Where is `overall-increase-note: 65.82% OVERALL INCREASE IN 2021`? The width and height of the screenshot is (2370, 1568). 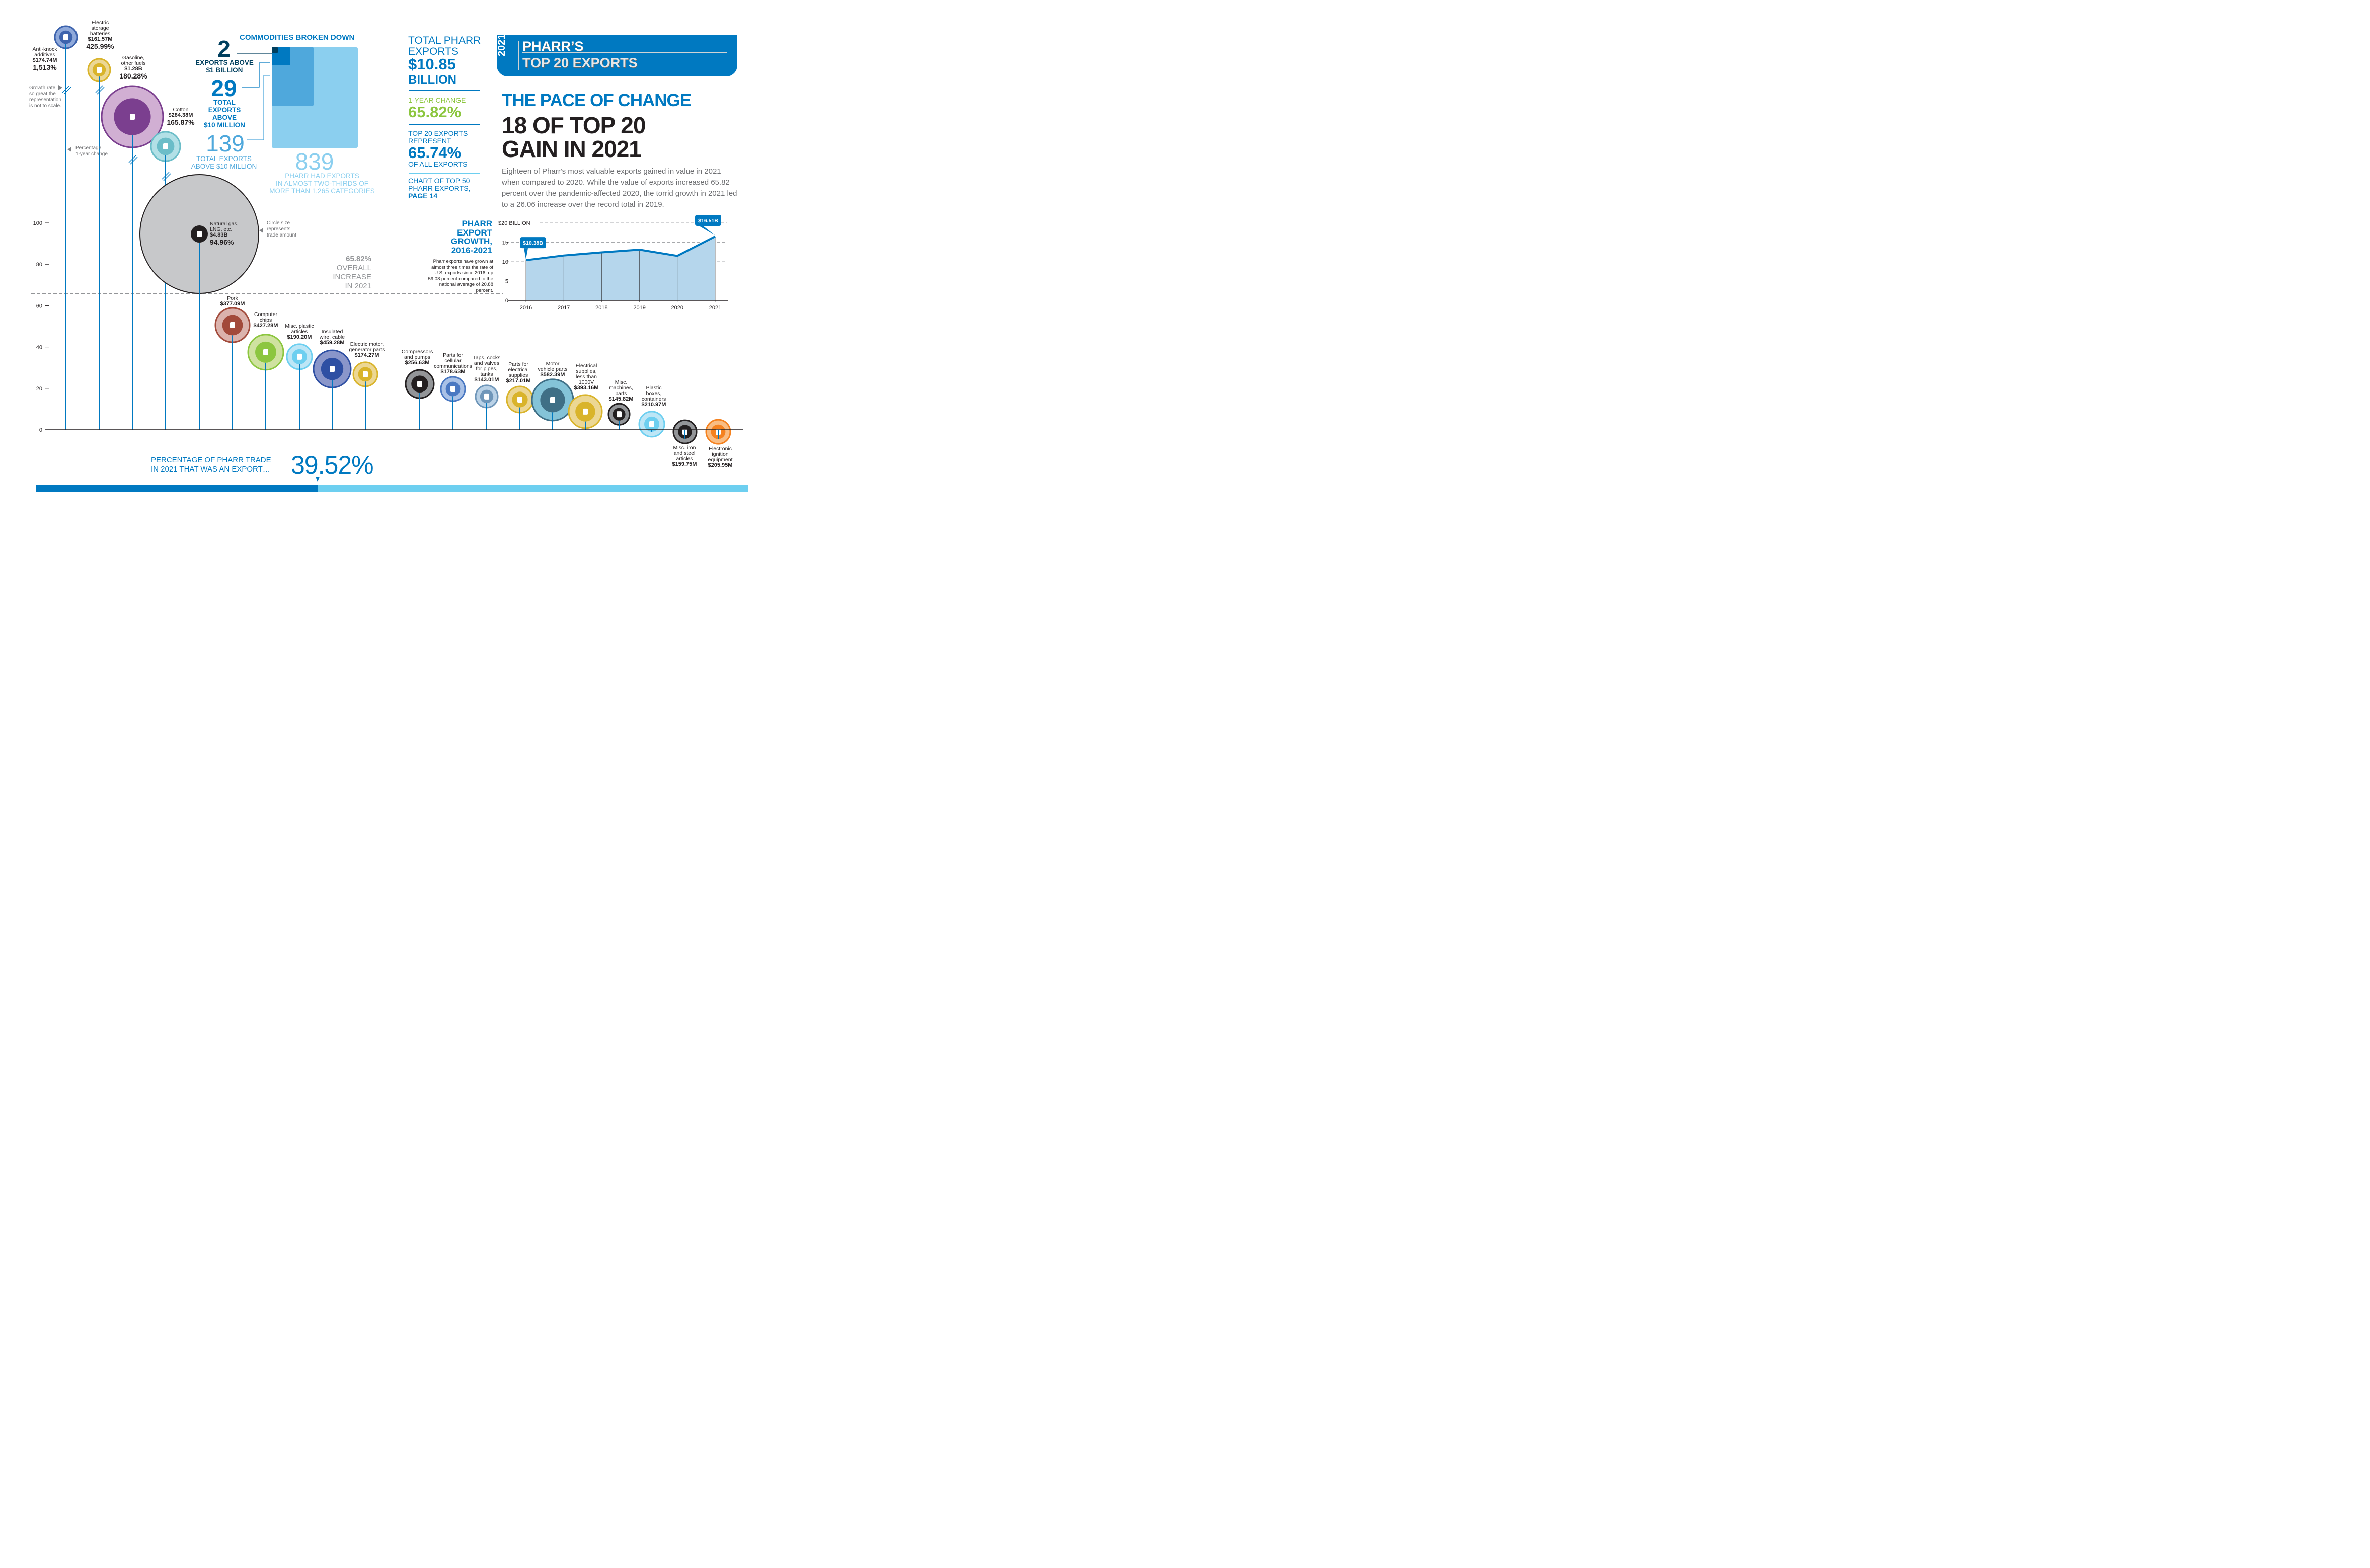
overall-increase-note: 65.82% OVERALL INCREASE IN 2021 is located at coordinates (346, 273).